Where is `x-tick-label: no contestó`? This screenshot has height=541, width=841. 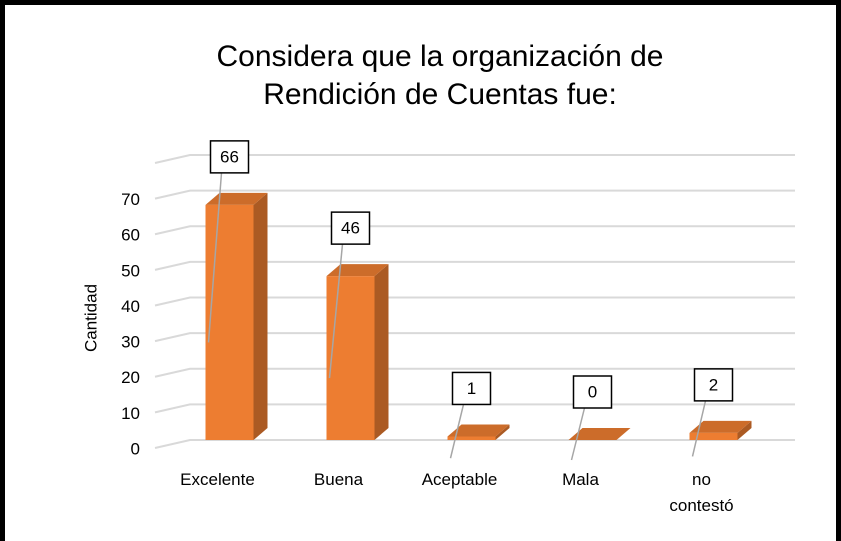 x-tick-label: no contestó is located at coordinates (701, 492).